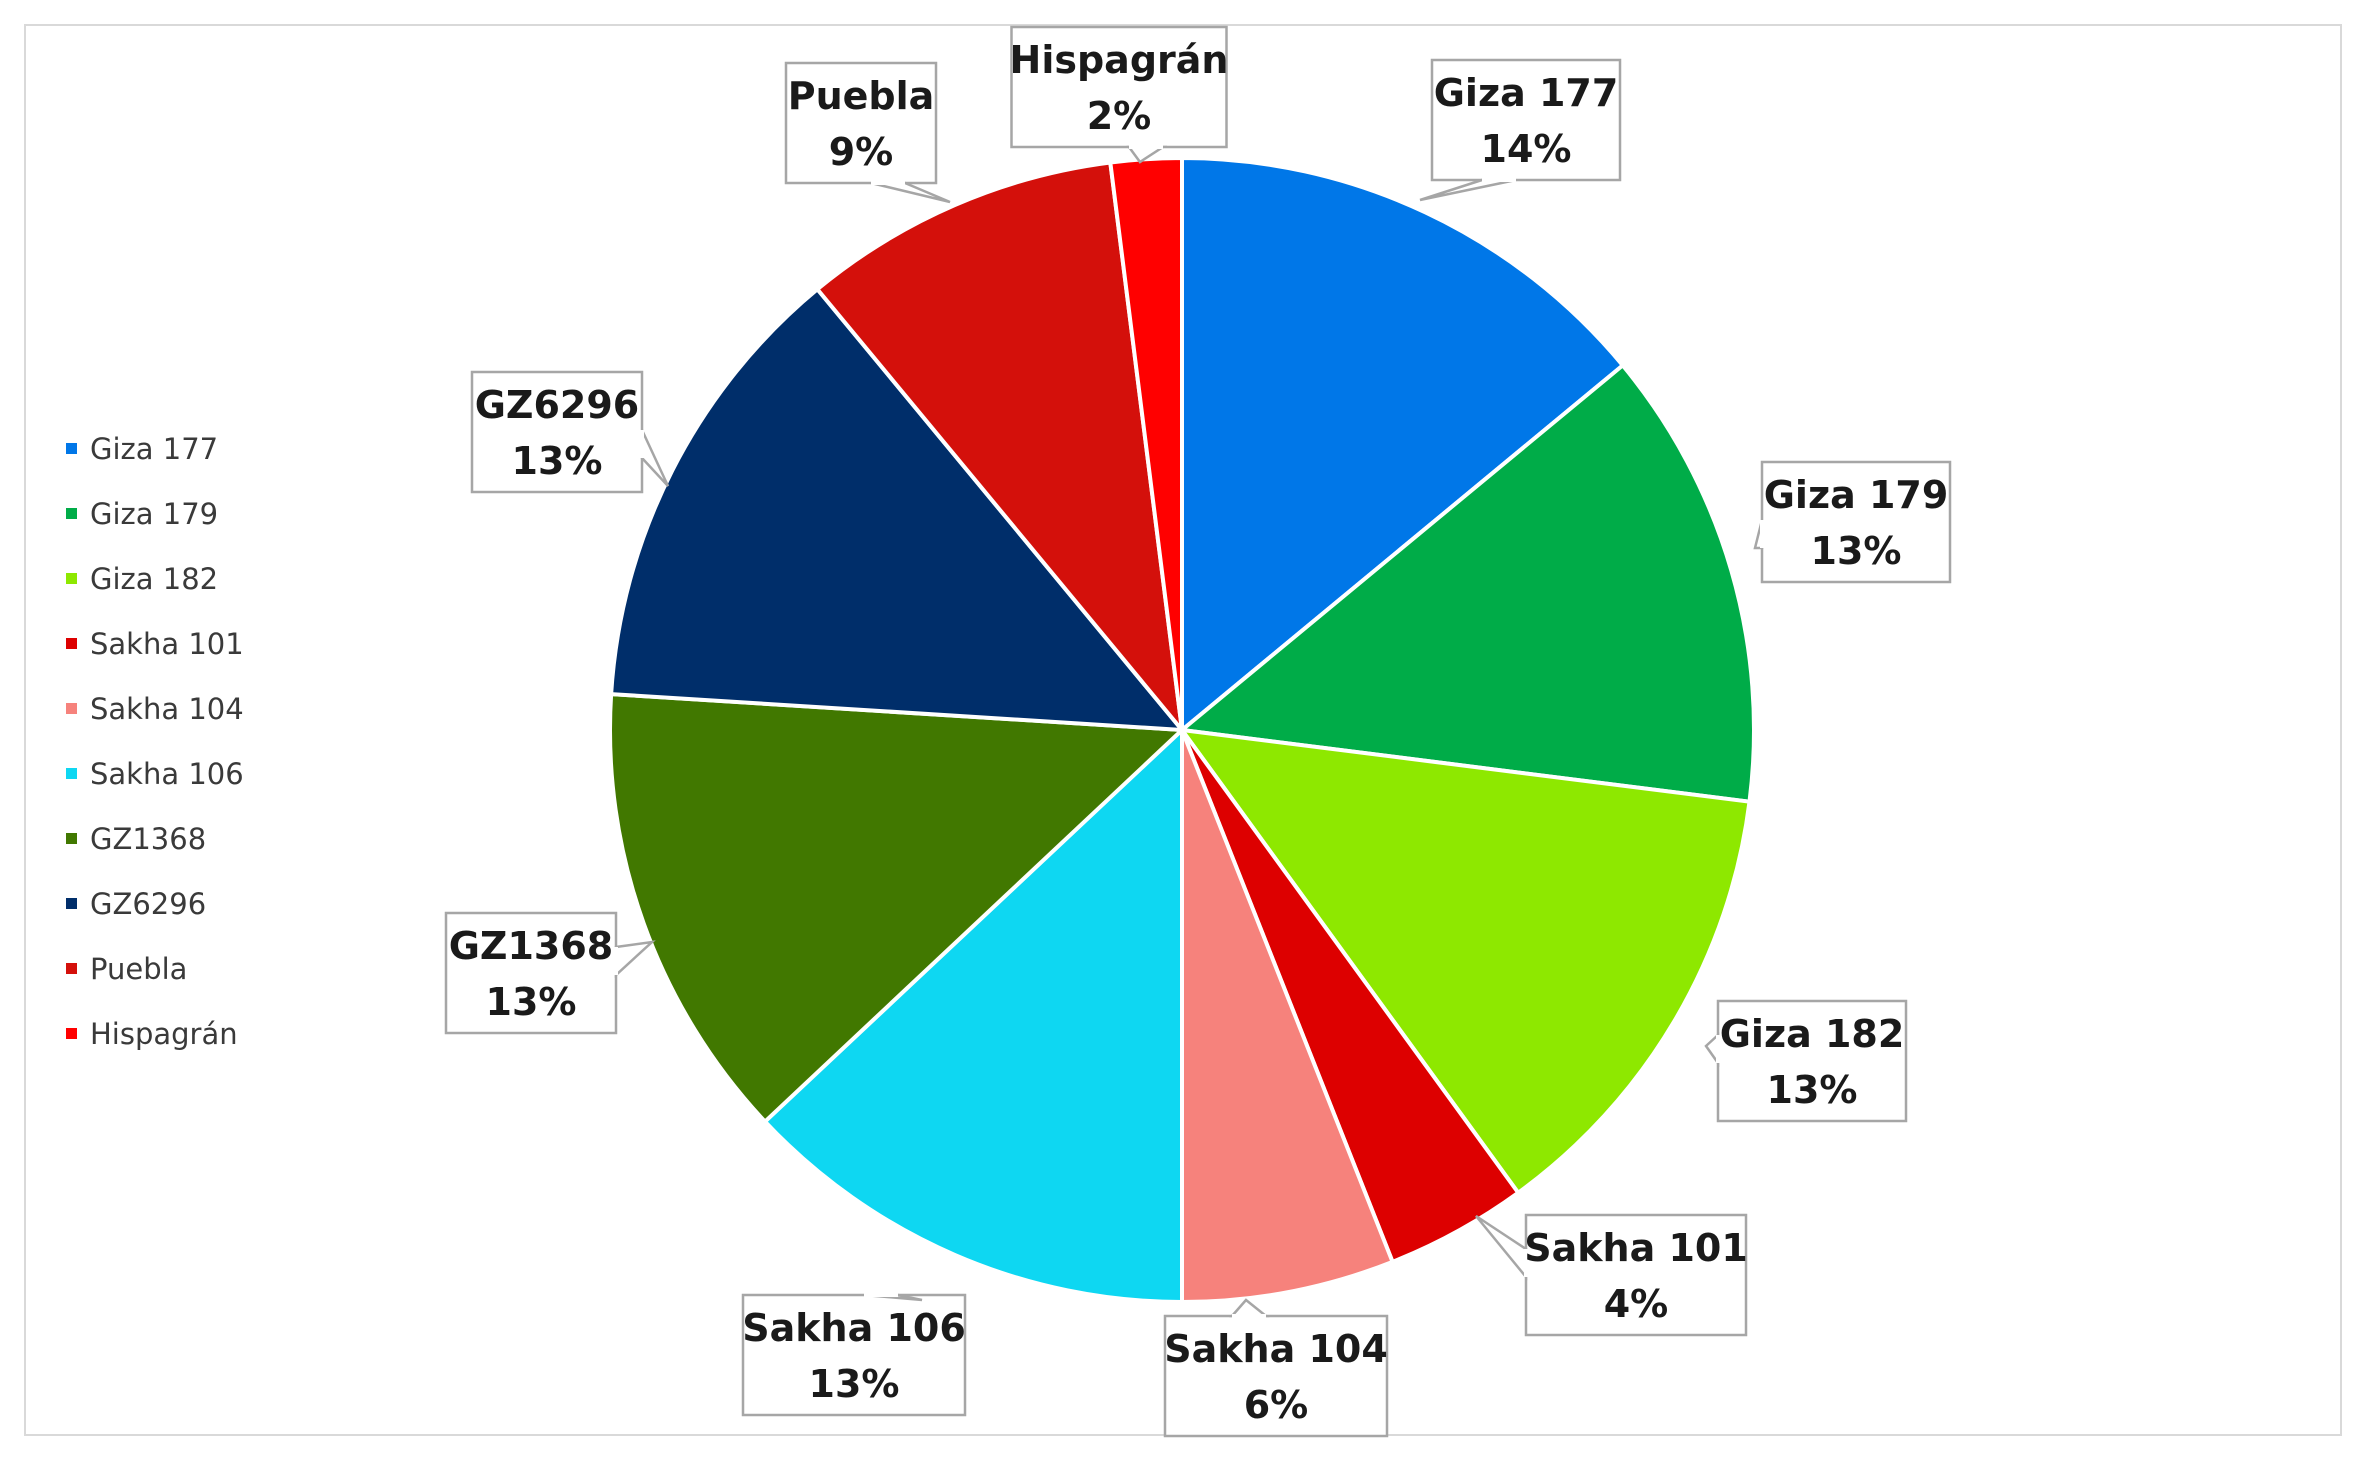 Image resolution: width=2365 pixels, height=1460 pixels. I want to click on legend-label: GZ1368, so click(148, 838).